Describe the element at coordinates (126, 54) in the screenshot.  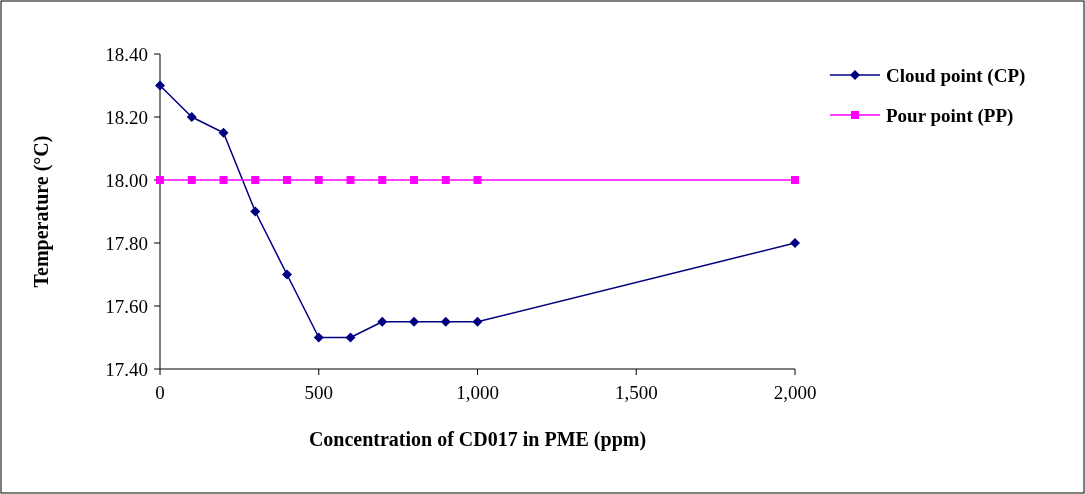
I see `y-tick-label: 18.40` at that location.